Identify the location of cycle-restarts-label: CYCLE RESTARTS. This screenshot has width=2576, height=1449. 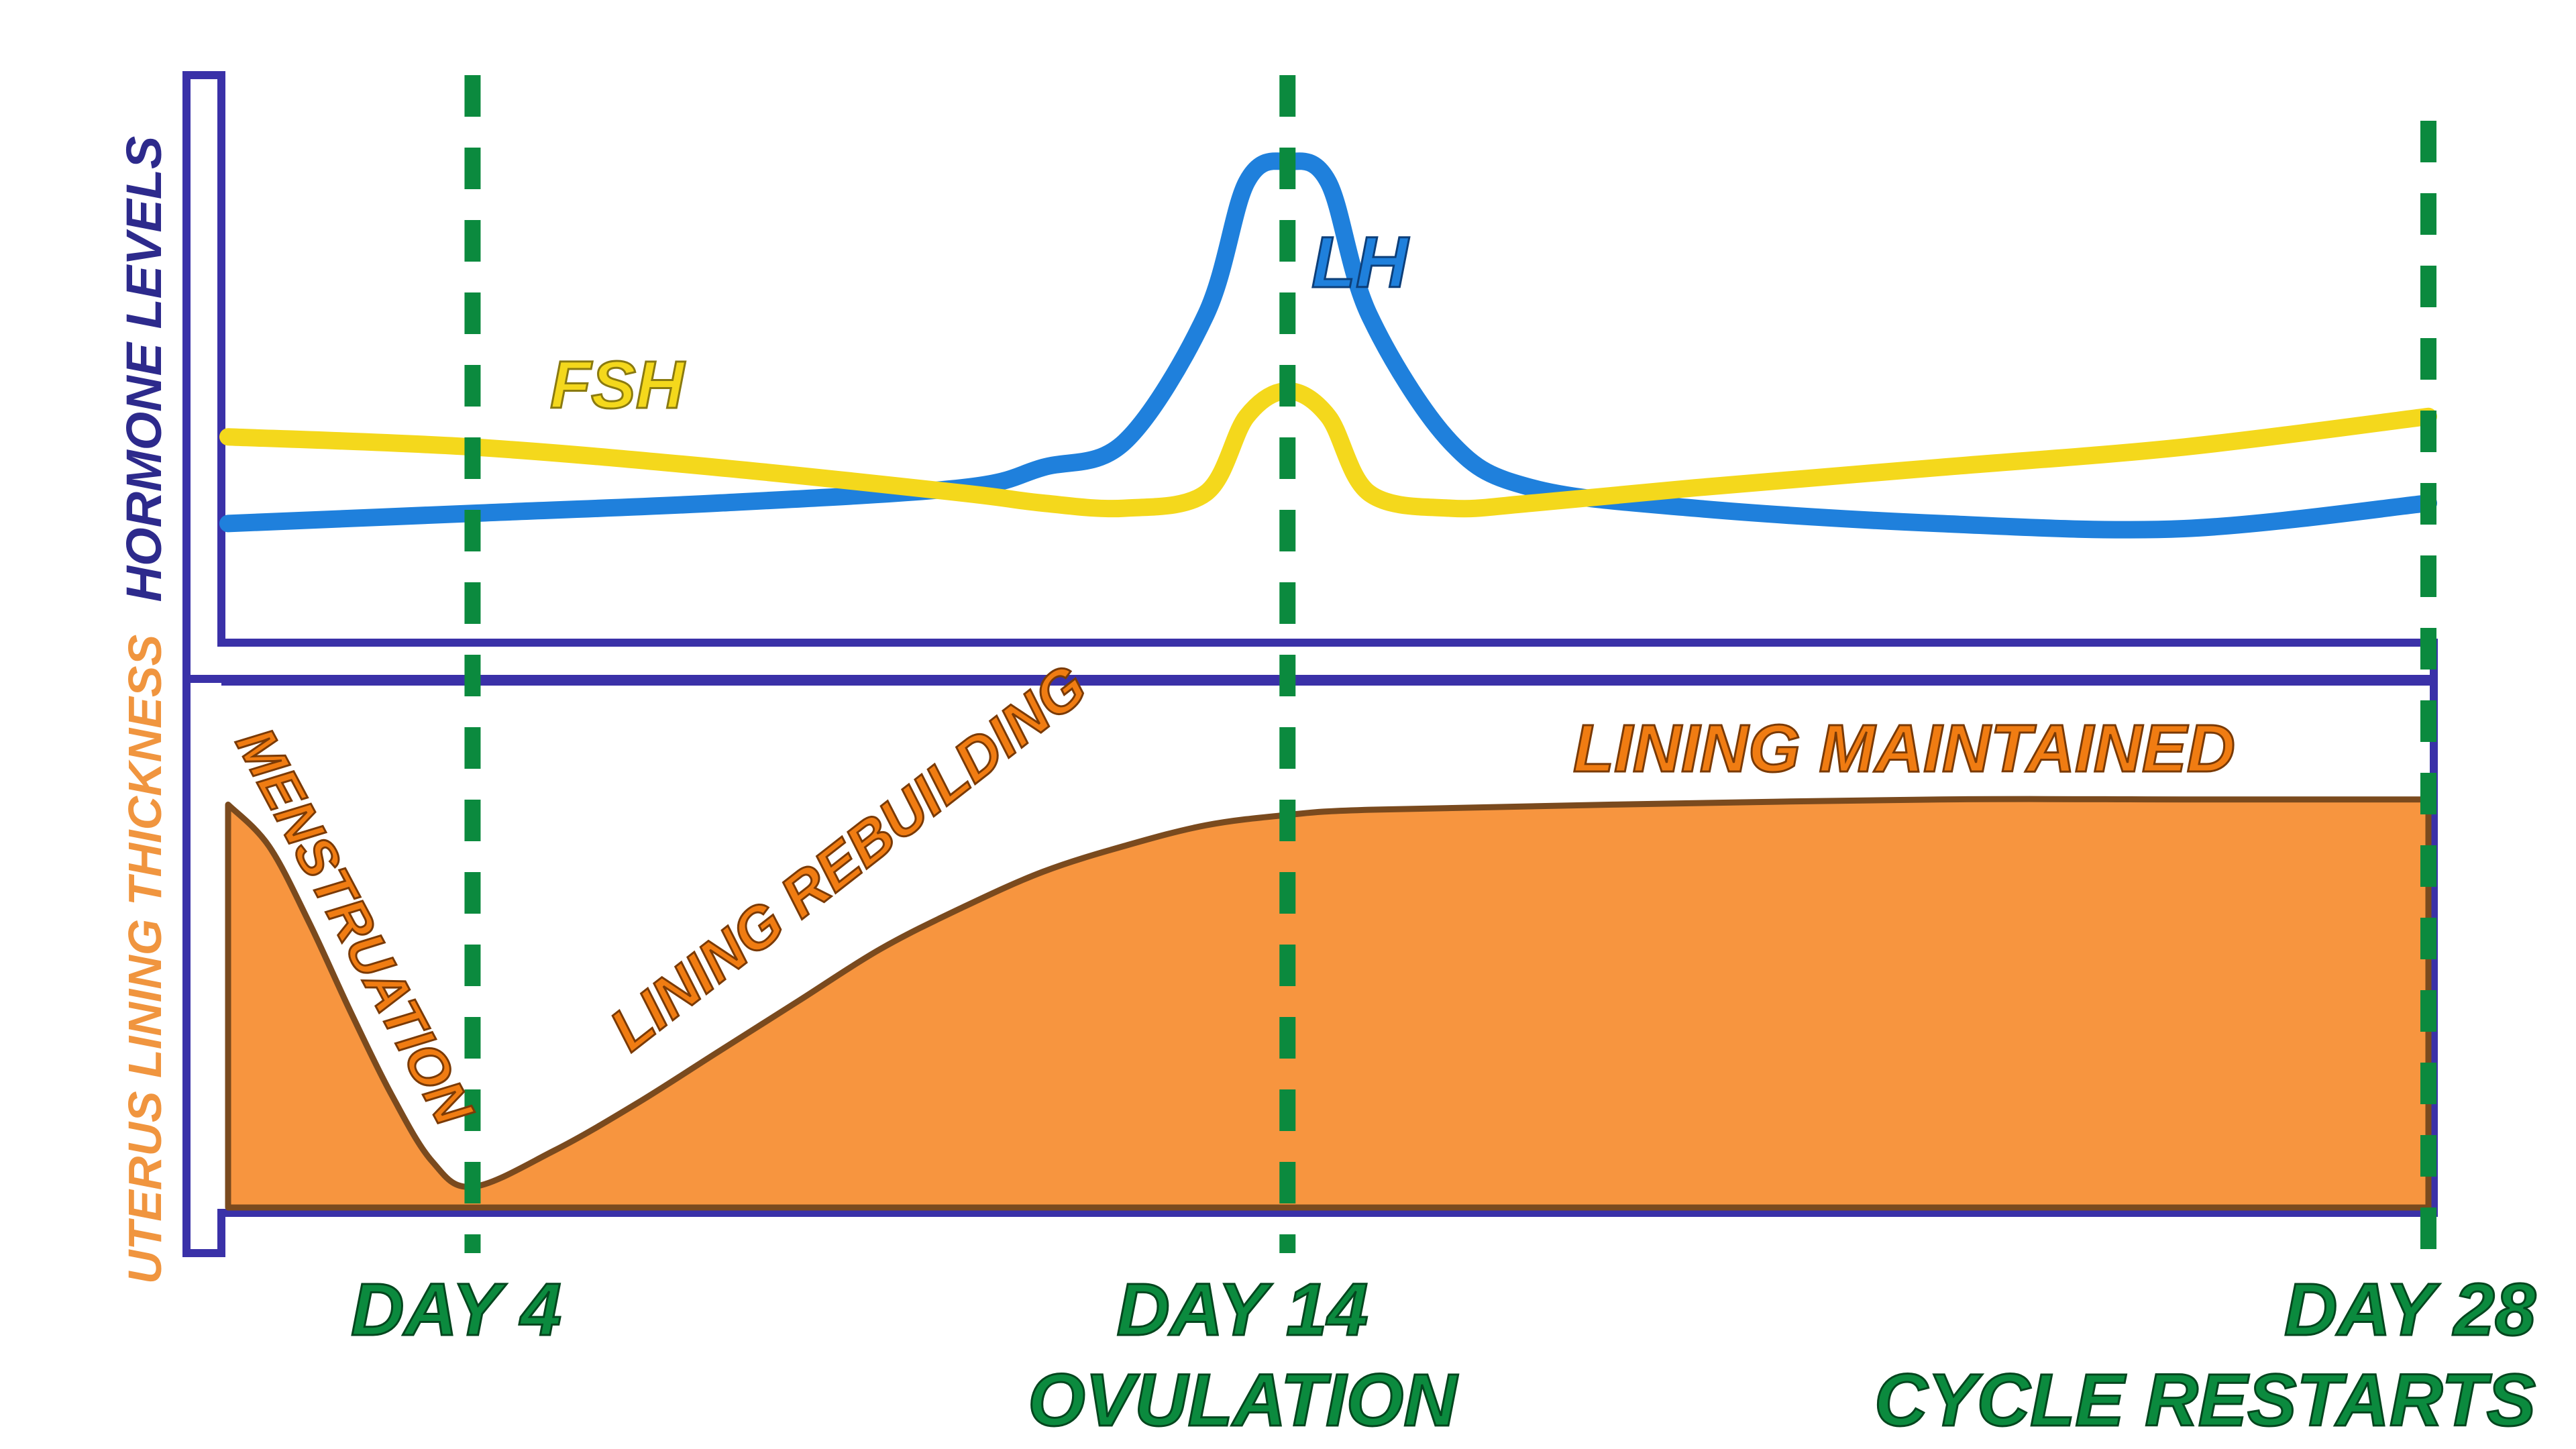
(2205, 1400).